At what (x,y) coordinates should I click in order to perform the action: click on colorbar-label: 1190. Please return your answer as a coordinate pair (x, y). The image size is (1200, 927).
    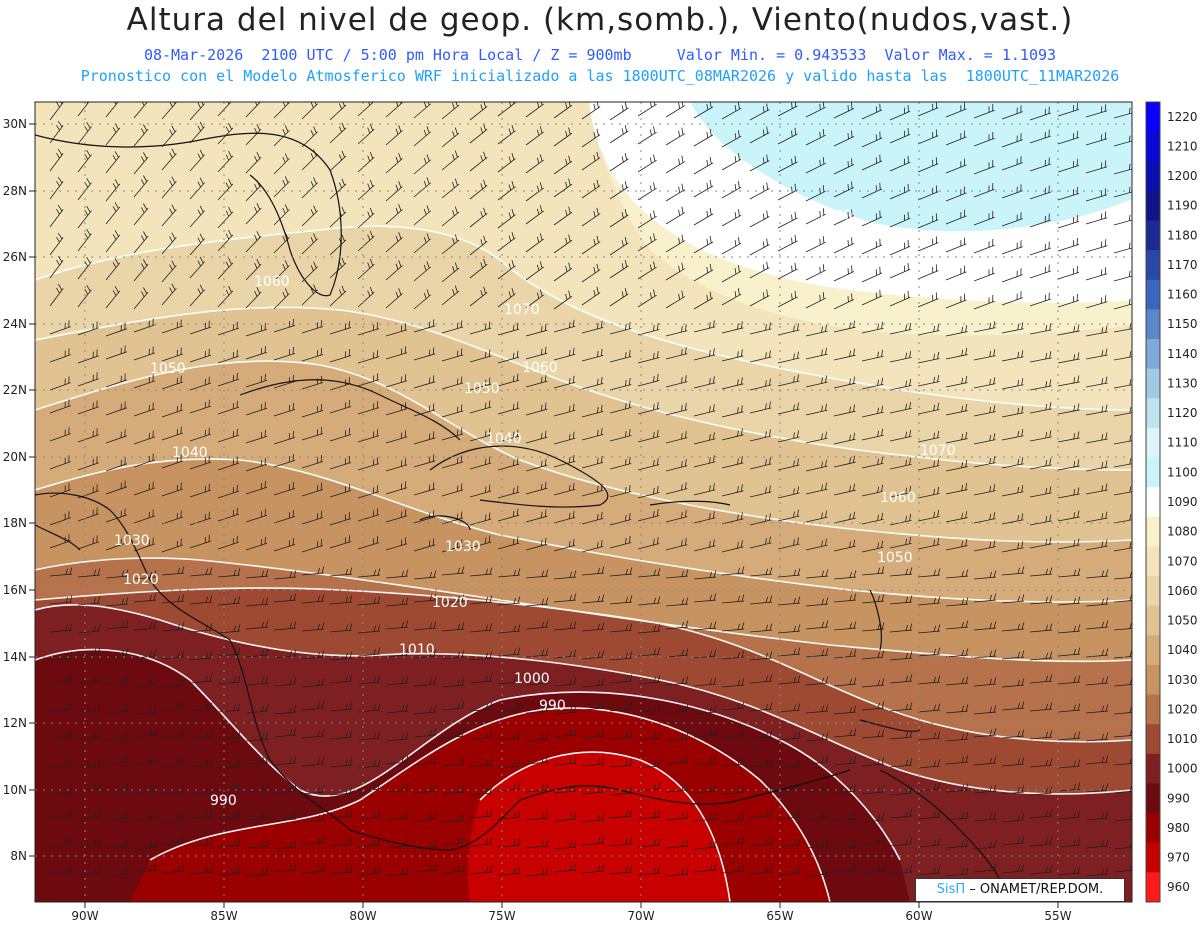
    Looking at the image, I should click on (1182, 206).